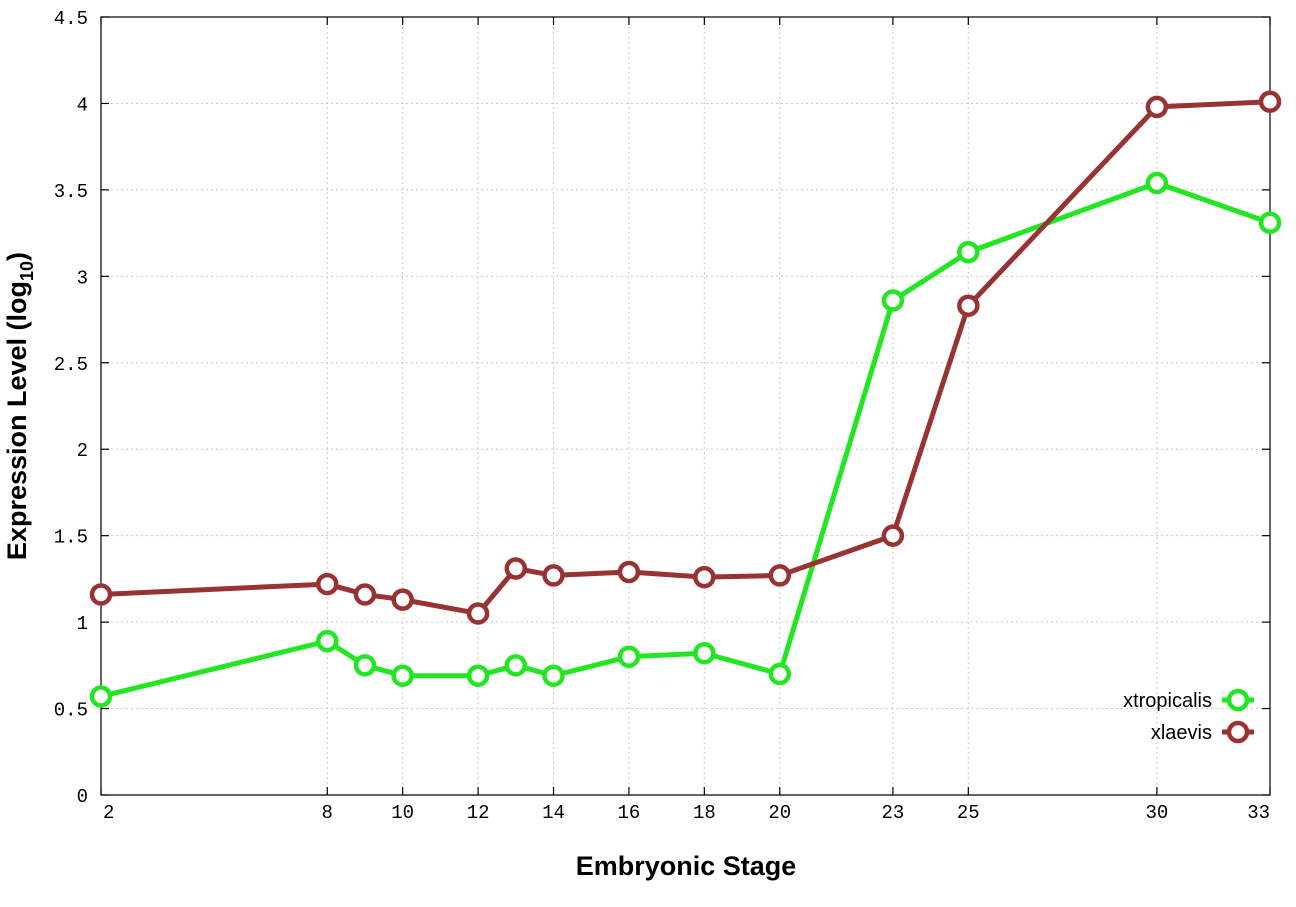  Describe the element at coordinates (402, 813) in the screenshot. I see `x-tick-label: 10` at that location.